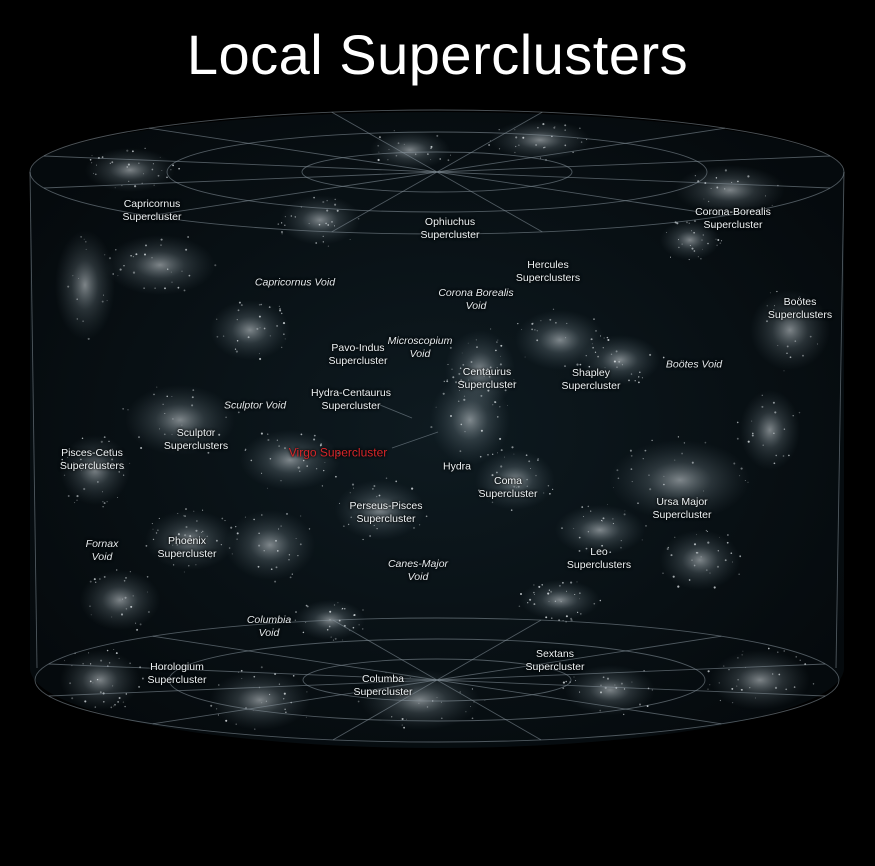 The height and width of the screenshot is (866, 875). I want to click on top-spoke, so click(489, 202).